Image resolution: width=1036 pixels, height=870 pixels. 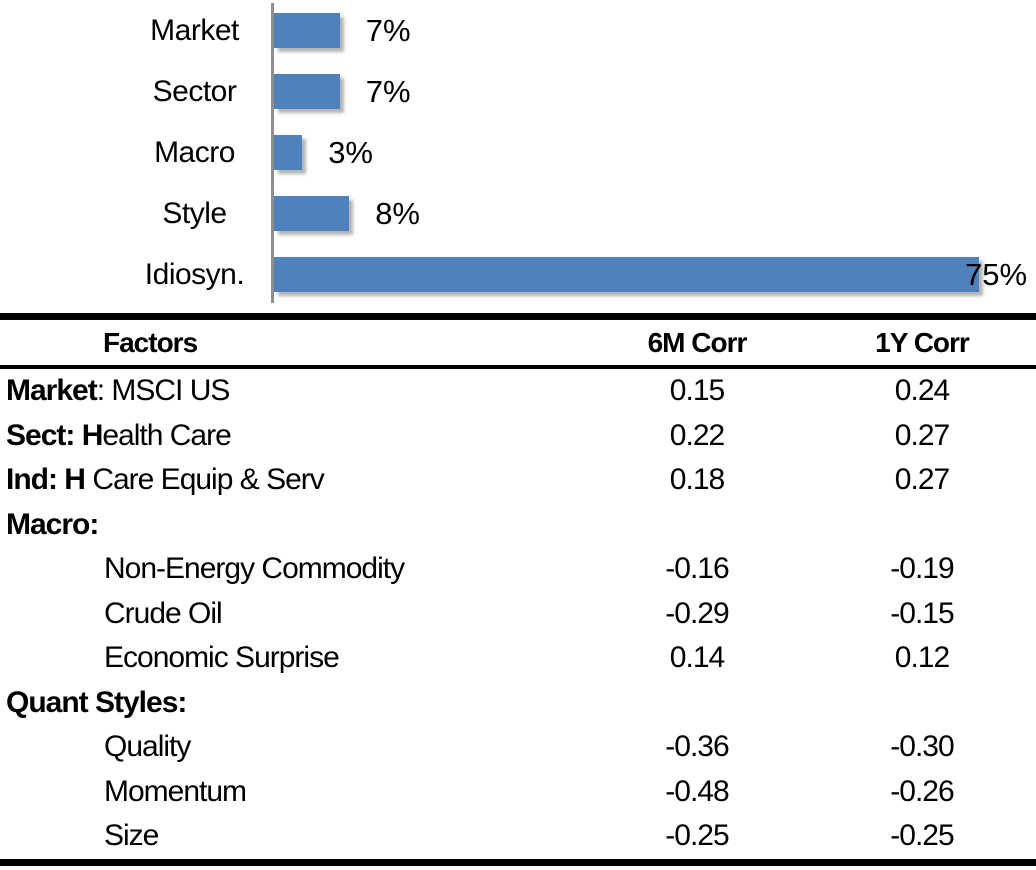 What do you see at coordinates (275, 792) in the screenshot?
I see `factor-cell: Momentum` at bounding box center [275, 792].